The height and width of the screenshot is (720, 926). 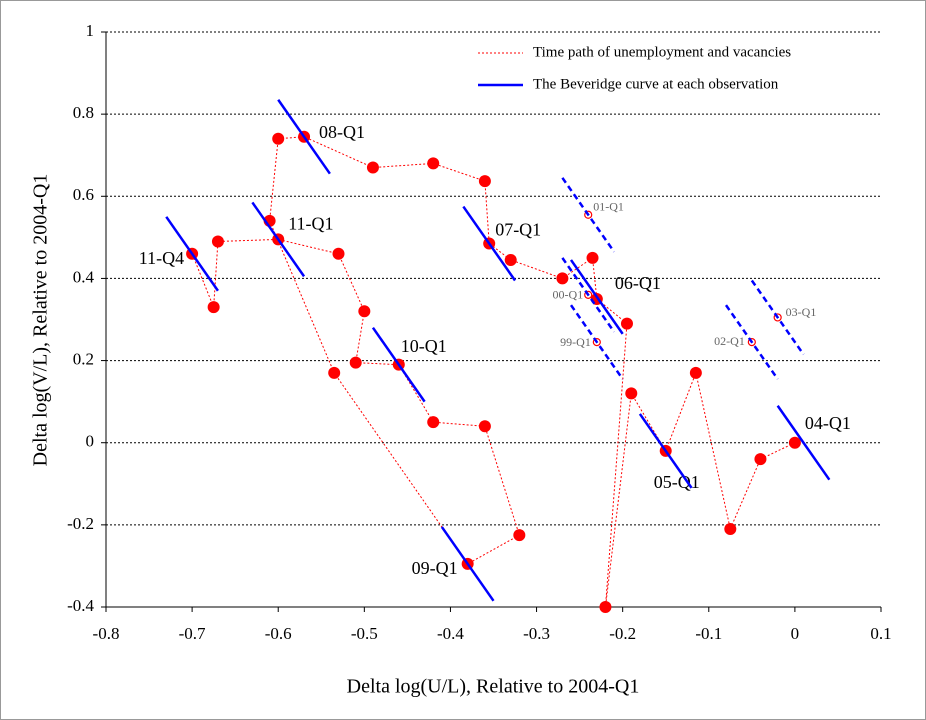 What do you see at coordinates (364, 633) in the screenshot?
I see `x-tick-label: -0.5` at bounding box center [364, 633].